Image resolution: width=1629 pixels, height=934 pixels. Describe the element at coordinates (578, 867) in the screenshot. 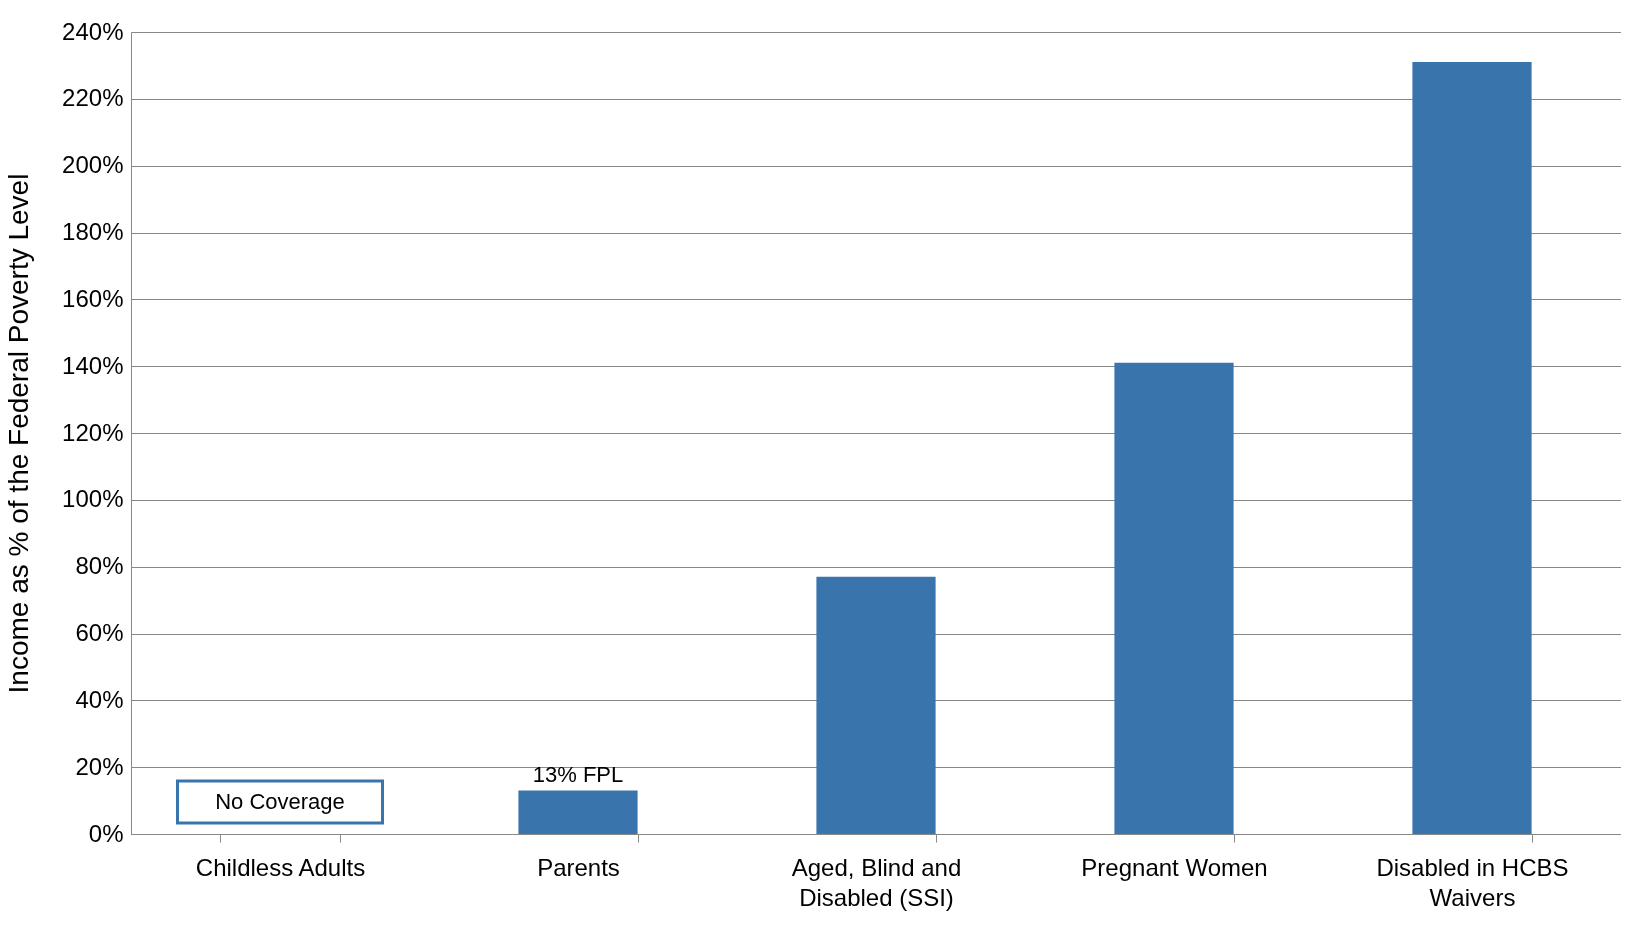

I see `x-tick-label: Parents` at that location.